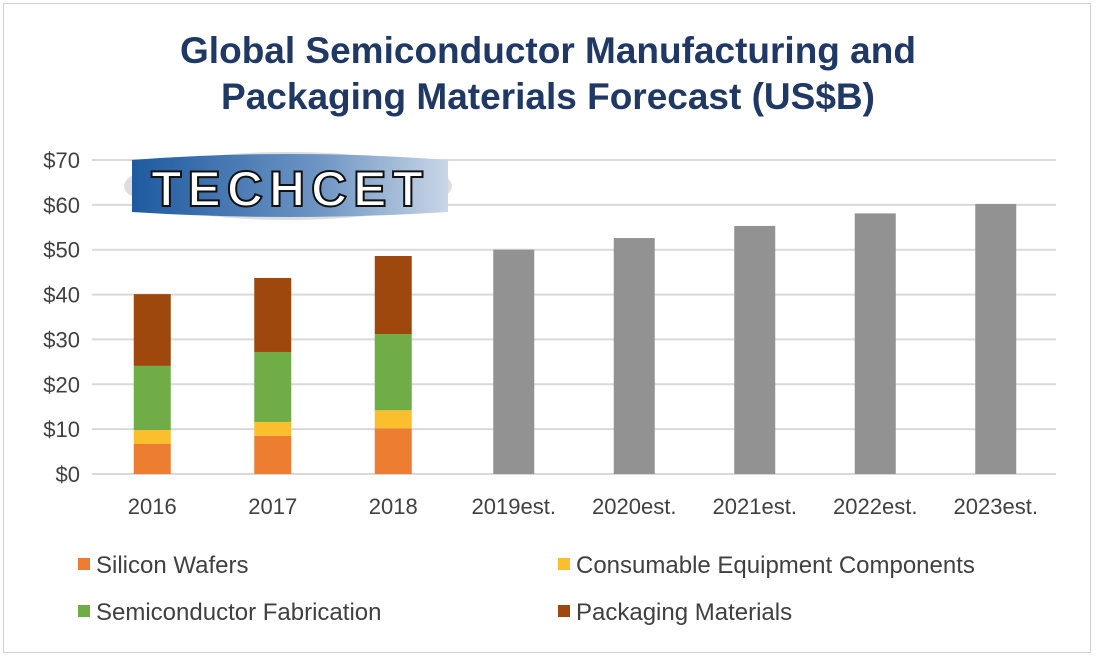 The image size is (1096, 658). I want to click on y-tick-label: $70, so click(61, 160).